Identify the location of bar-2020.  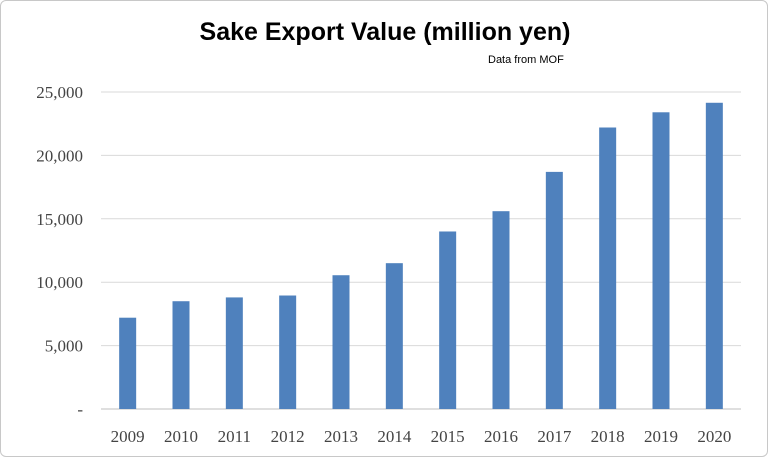
(714, 255).